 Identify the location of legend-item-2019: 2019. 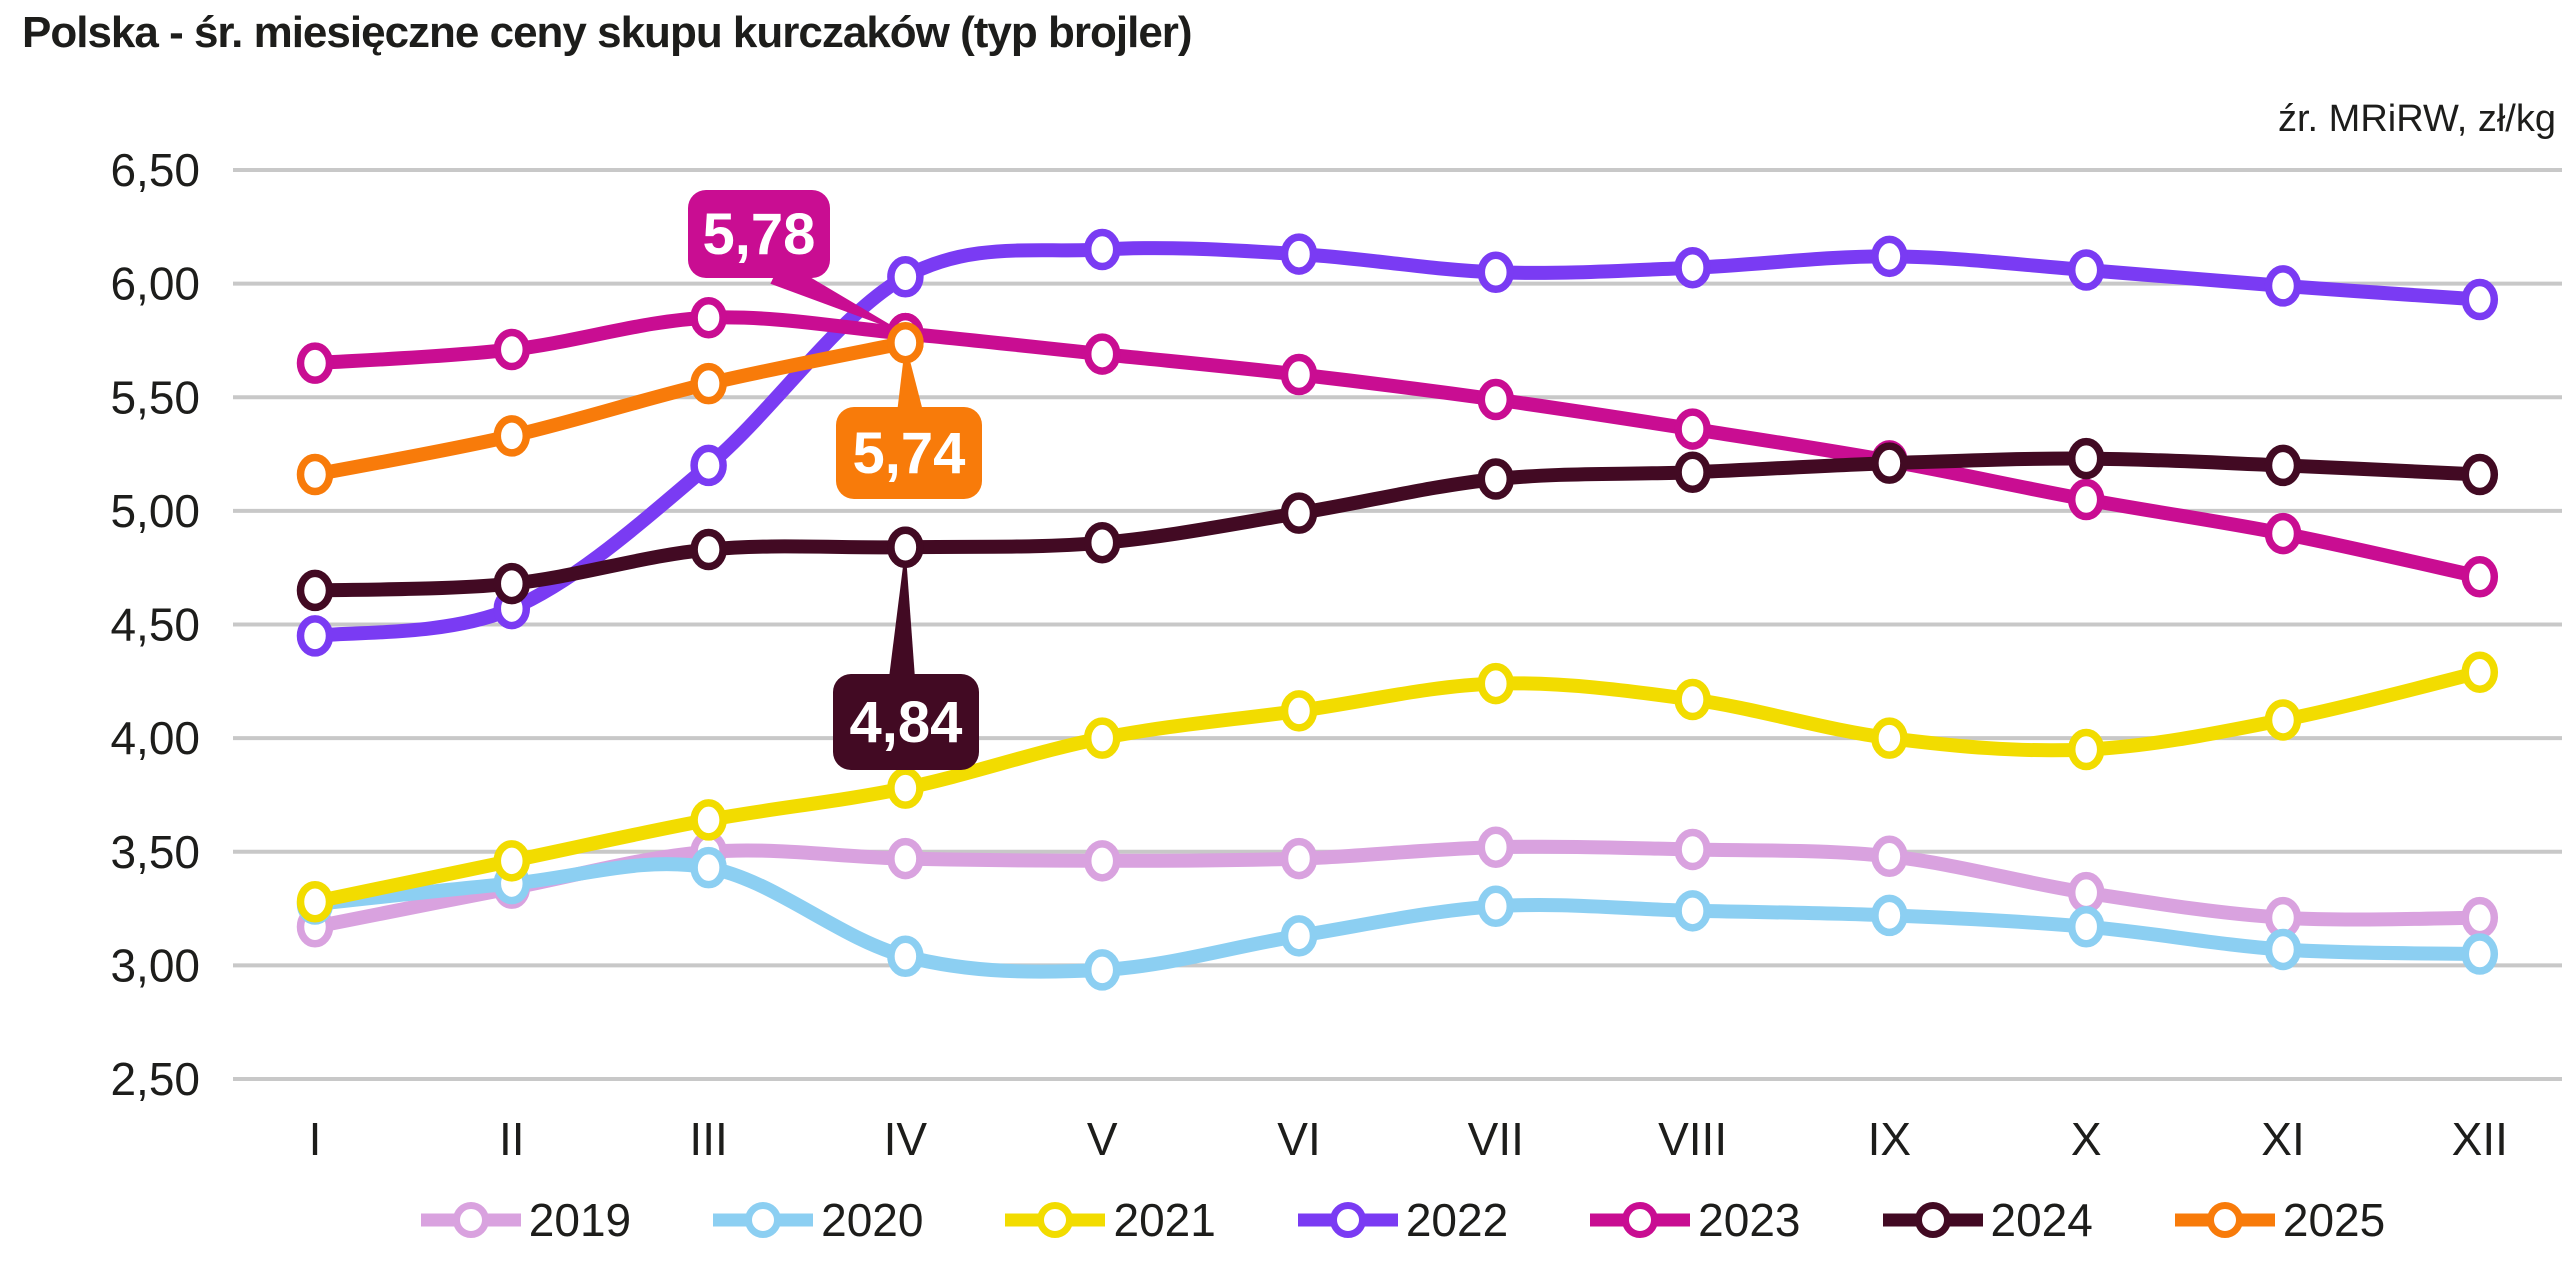
(526, 1220).